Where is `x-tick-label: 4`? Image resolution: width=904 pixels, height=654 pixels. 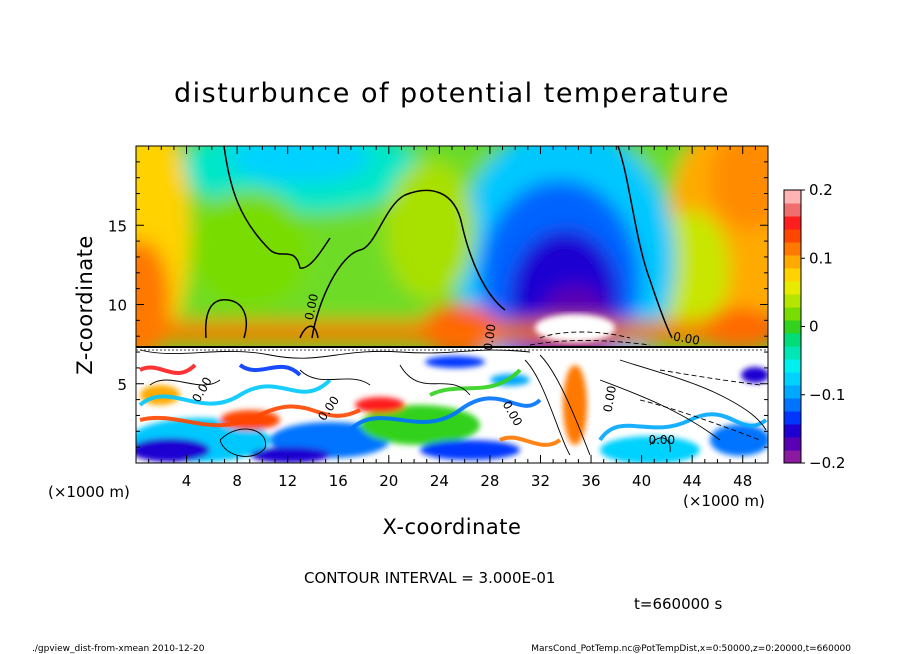 x-tick-label: 4 is located at coordinates (187, 481).